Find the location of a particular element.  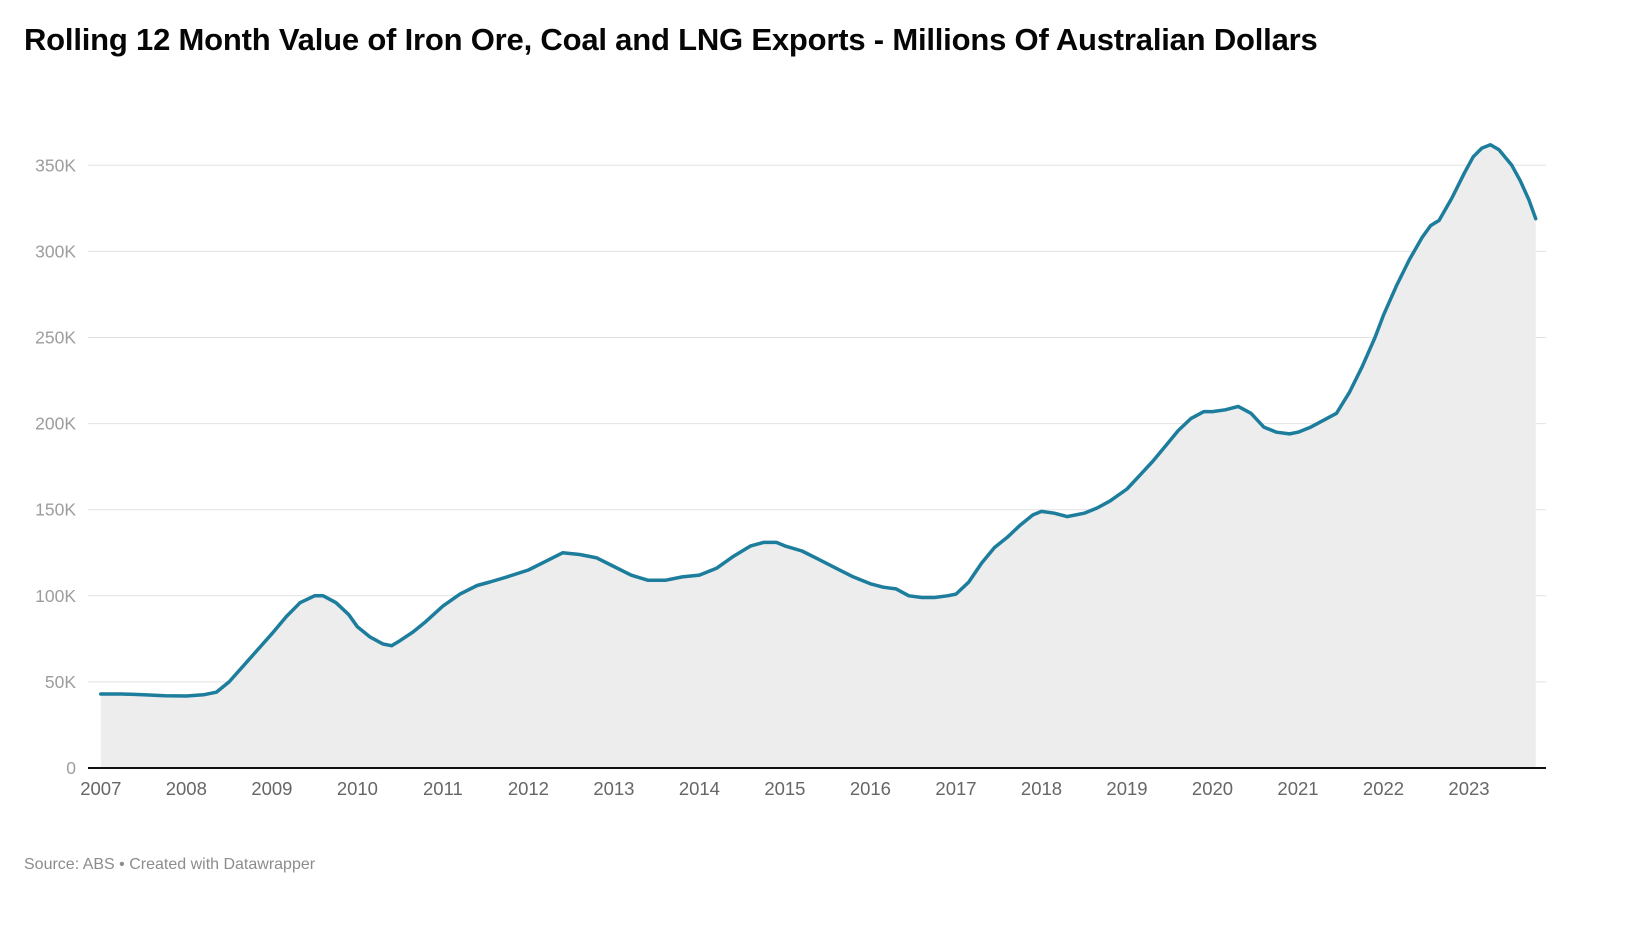

x-tick-label: 2018 is located at coordinates (1041, 788).